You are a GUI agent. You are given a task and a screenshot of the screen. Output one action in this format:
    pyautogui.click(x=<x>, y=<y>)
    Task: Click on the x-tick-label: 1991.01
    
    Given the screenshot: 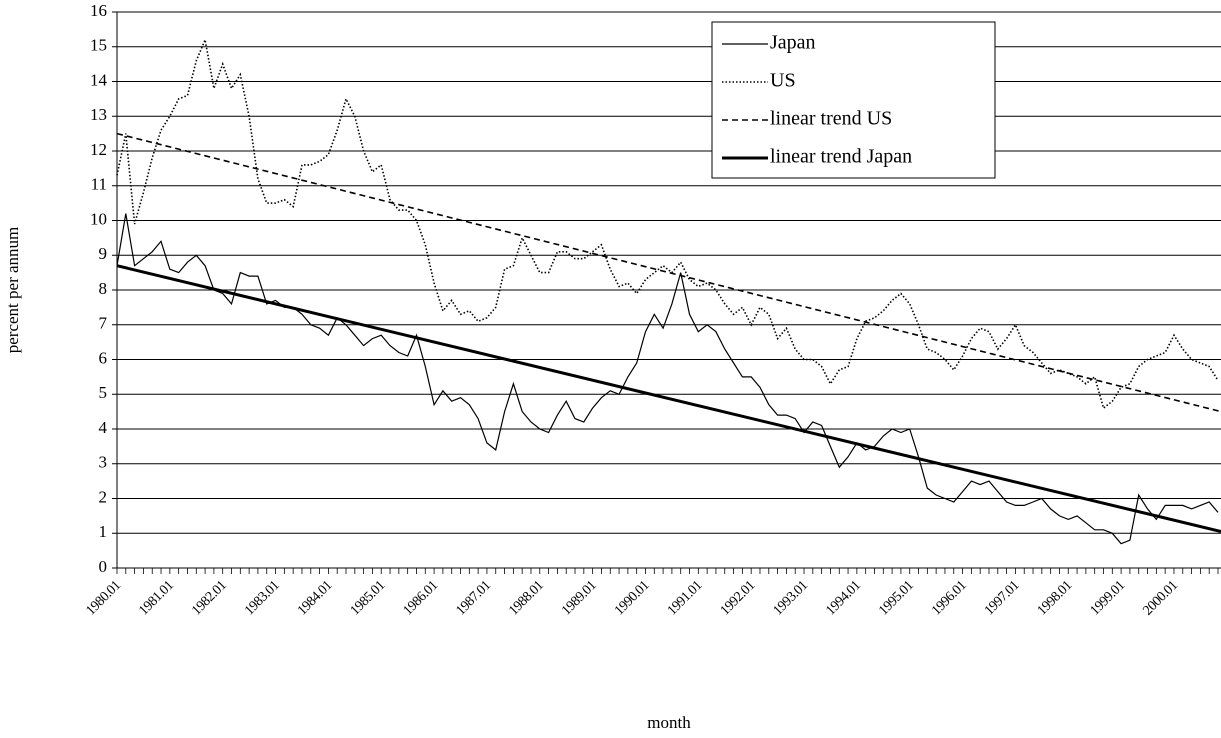 What is the action you would take?
    pyautogui.click(x=685, y=598)
    